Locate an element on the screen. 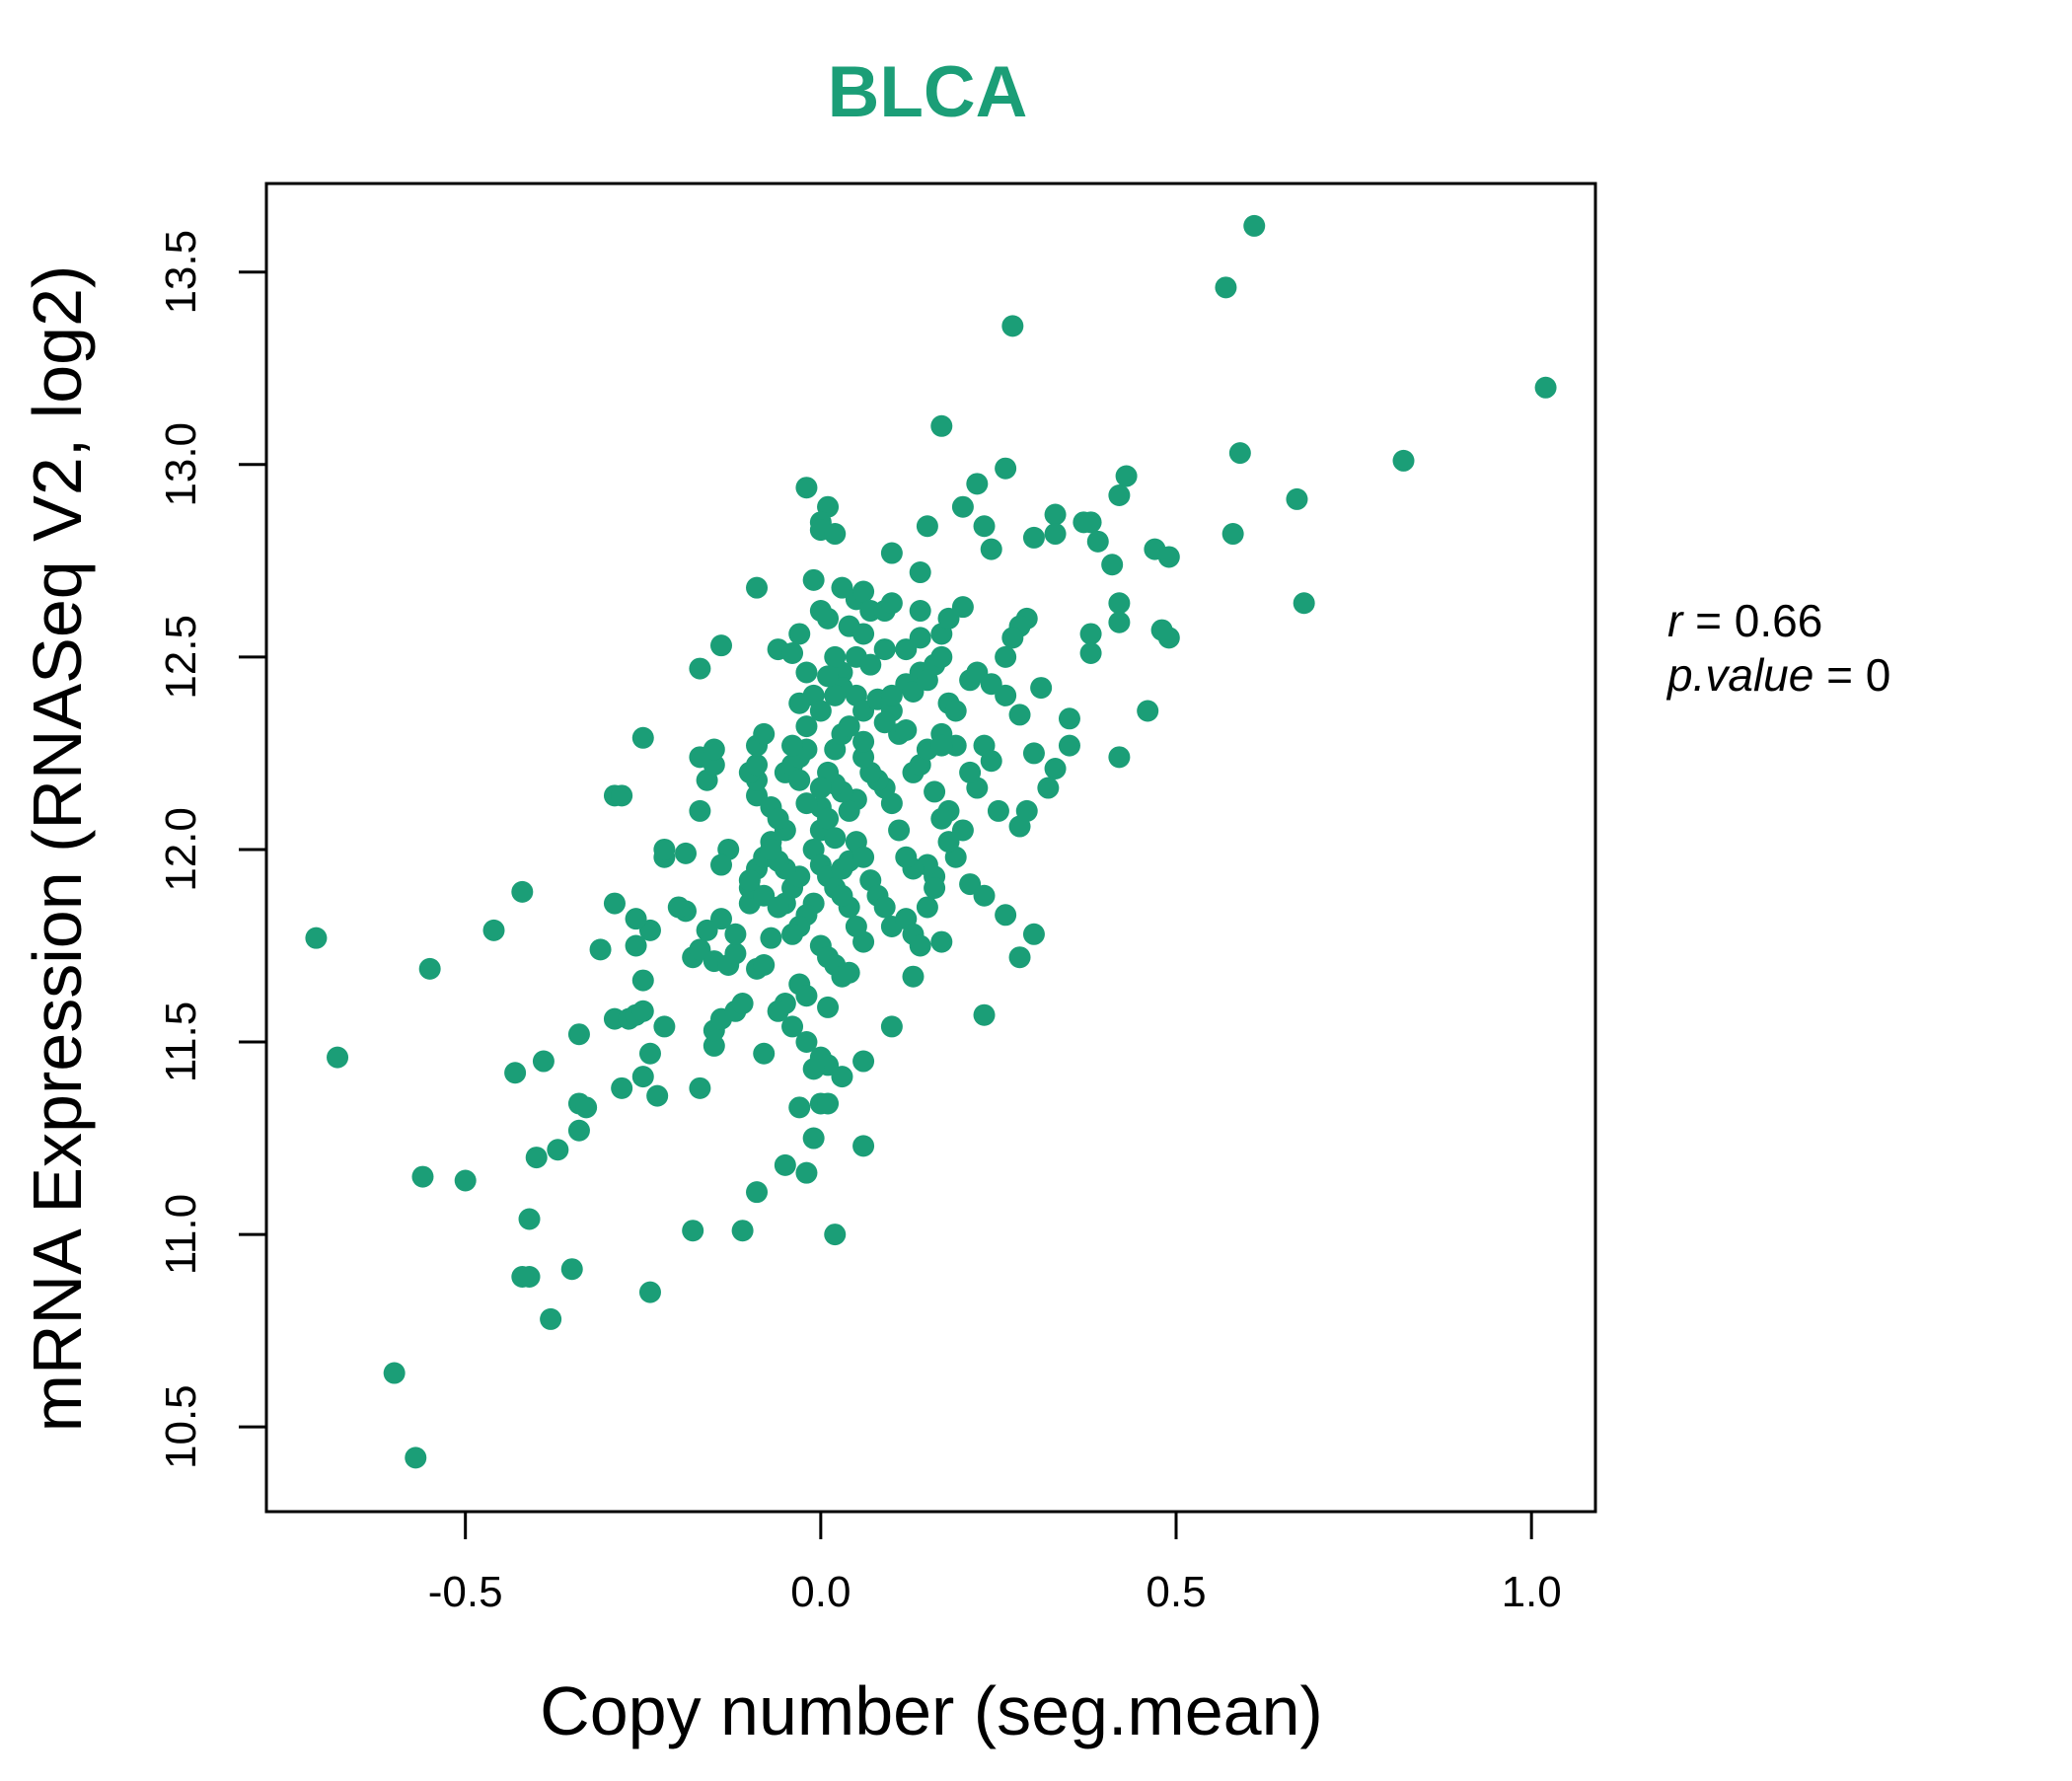 The height and width of the screenshot is (1781, 2072). y-axis-title: mRNA Expression (RNASeq V2, log2) is located at coordinates (58, 849).